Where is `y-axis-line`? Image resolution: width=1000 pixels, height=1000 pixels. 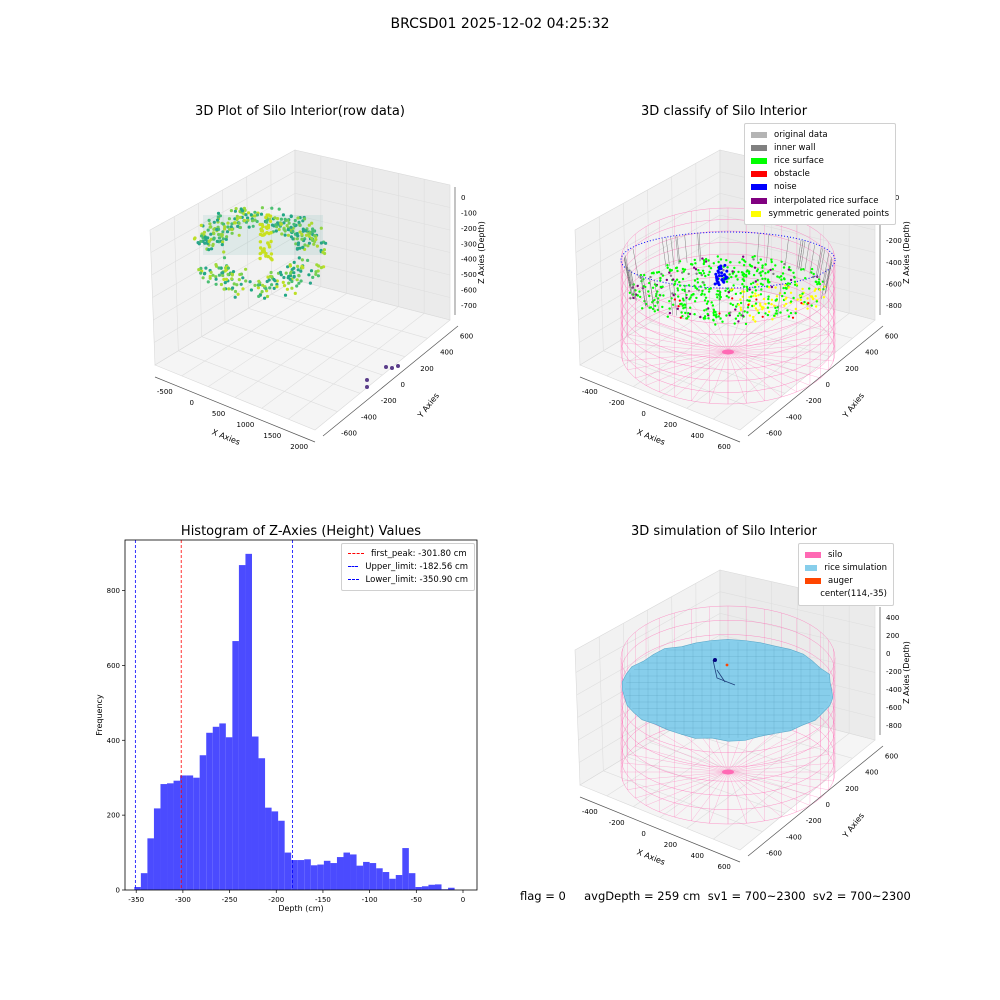 y-axis-line is located at coordinates (390, 381).